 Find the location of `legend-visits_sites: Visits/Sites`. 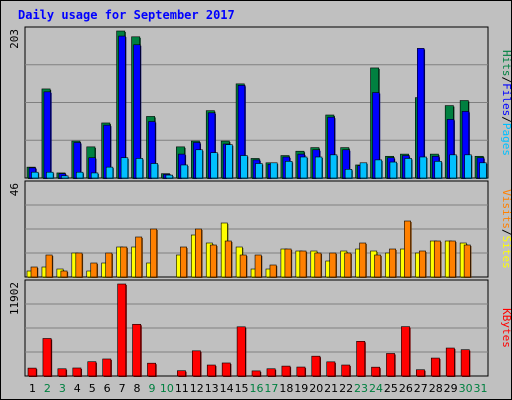

legend-visits_sites: Visits/Sites is located at coordinates (506, 229).